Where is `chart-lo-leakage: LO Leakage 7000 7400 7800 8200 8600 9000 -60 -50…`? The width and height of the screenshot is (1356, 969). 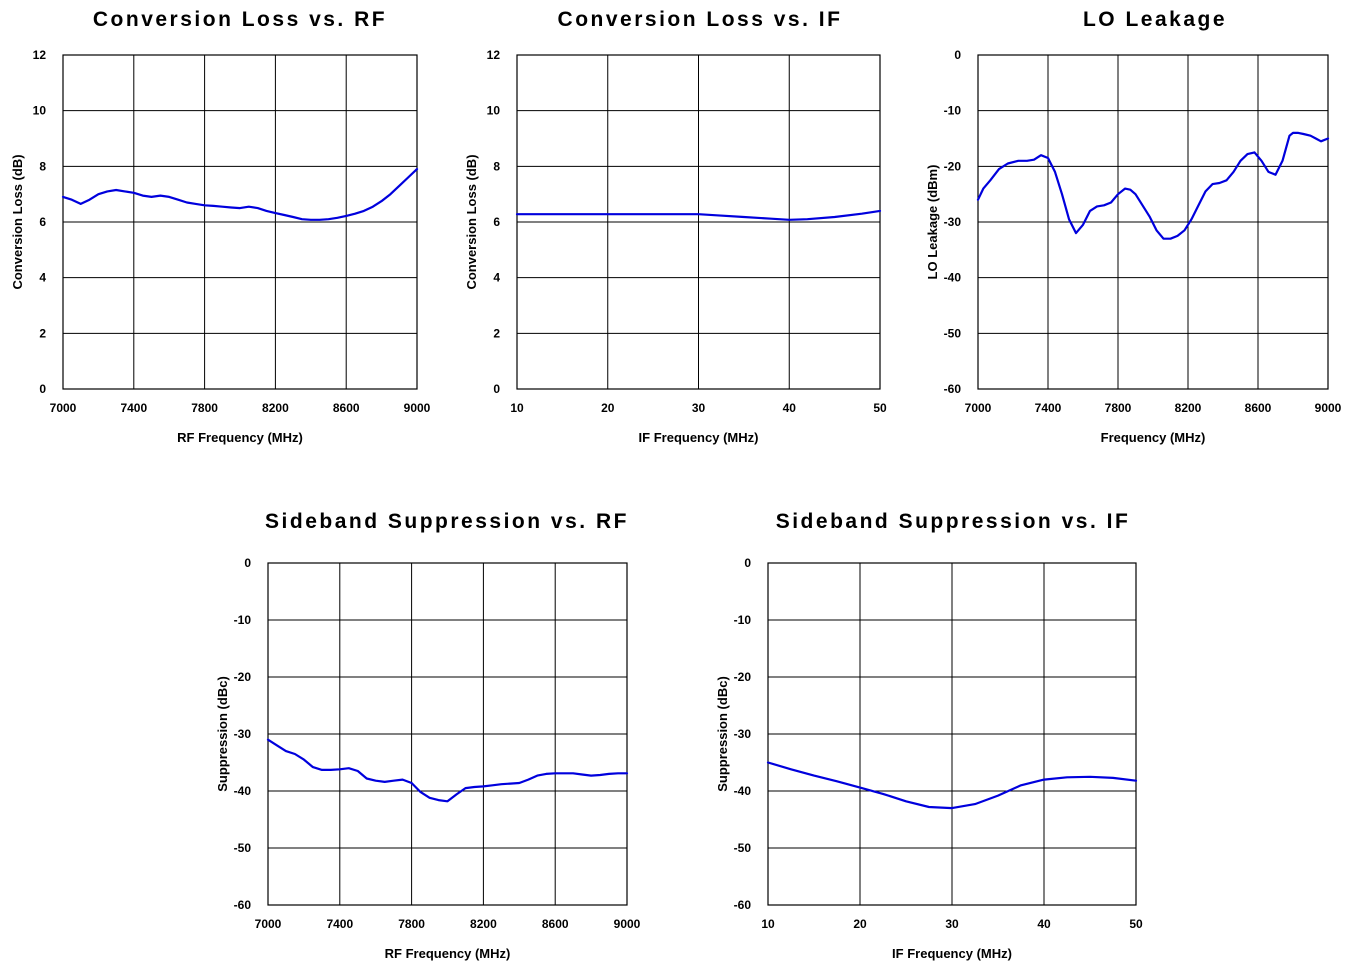 chart-lo-leakage: LO Leakage 7000 7400 7800 8200 8600 9000 -60 -50… is located at coordinates (1133, 226).